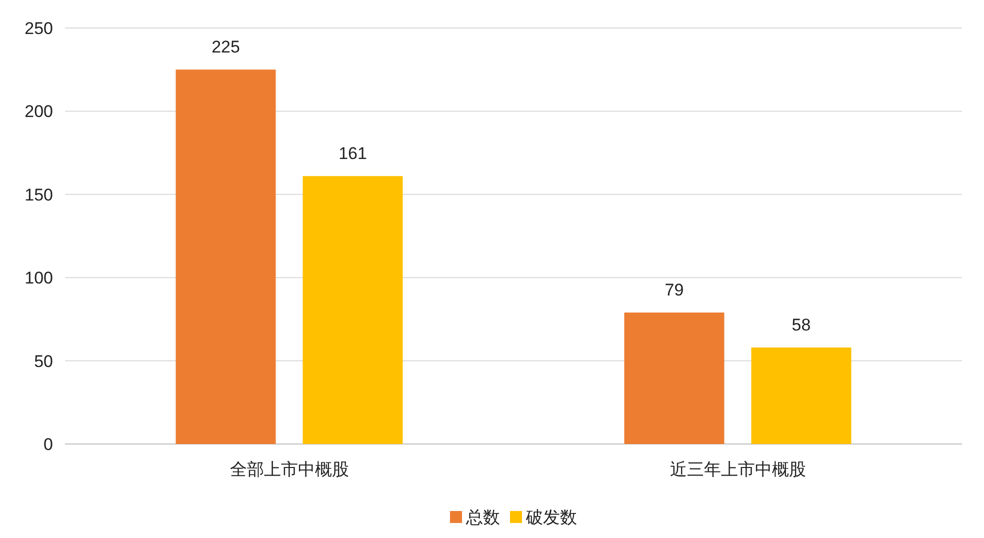 This screenshot has width=984, height=538. I want to click on data-label: 79, so click(674, 290).